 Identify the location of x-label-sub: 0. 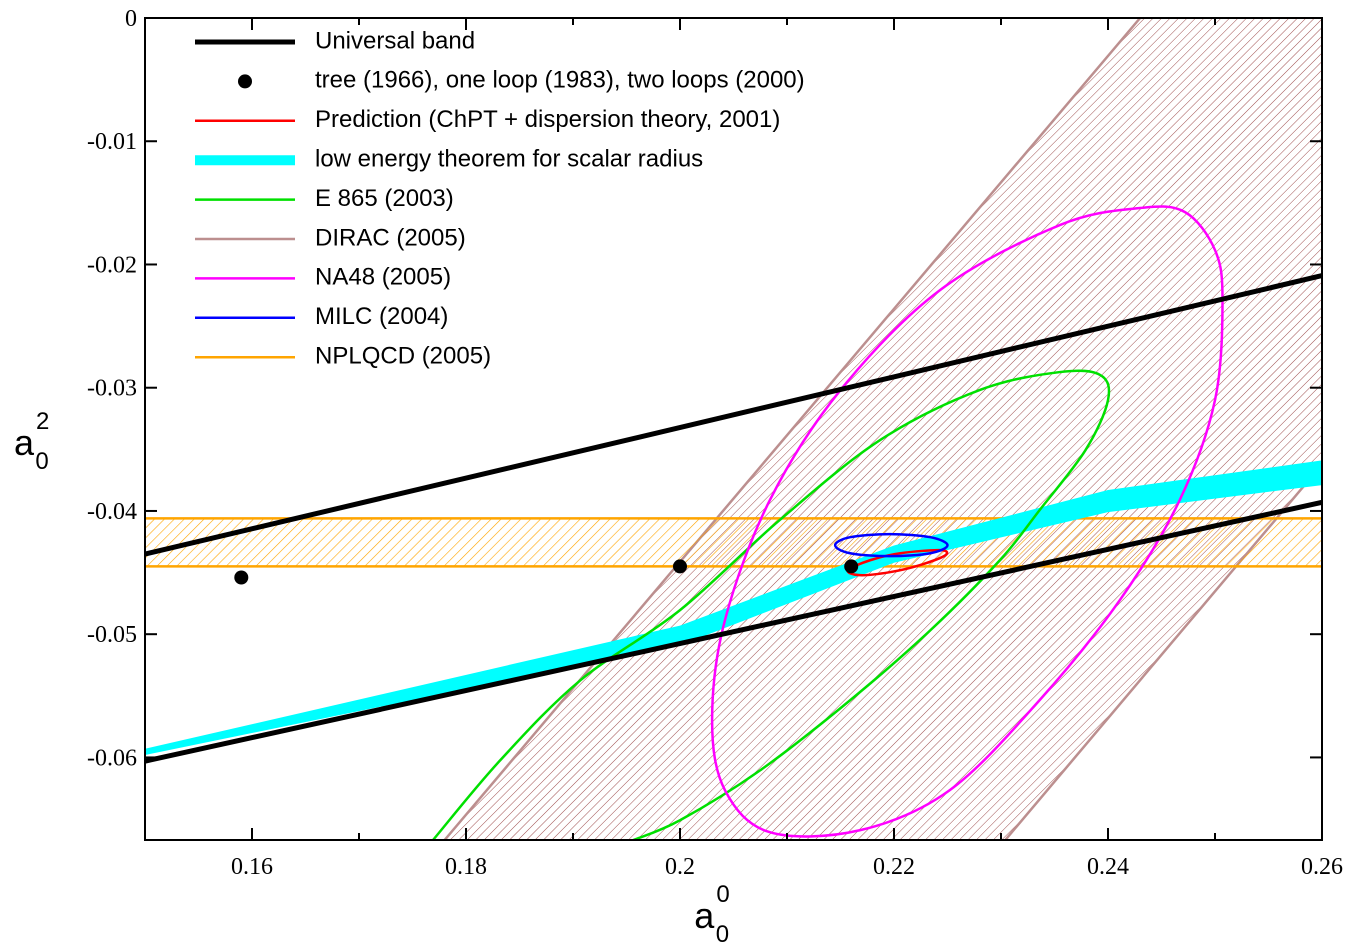
(722, 934).